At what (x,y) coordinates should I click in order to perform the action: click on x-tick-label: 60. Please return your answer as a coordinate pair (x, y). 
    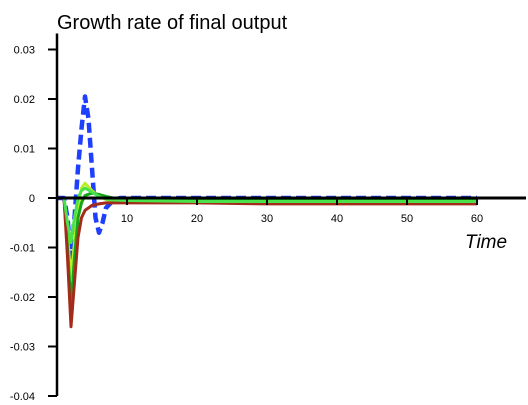
    Looking at the image, I should click on (477, 219).